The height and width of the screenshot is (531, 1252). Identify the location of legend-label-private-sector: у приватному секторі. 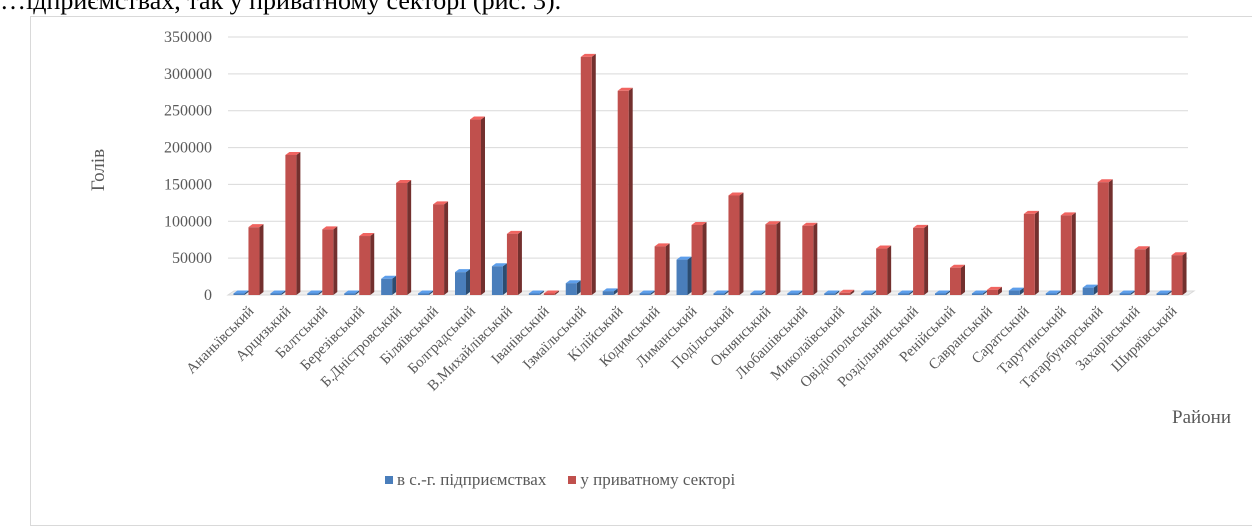
(658, 479).